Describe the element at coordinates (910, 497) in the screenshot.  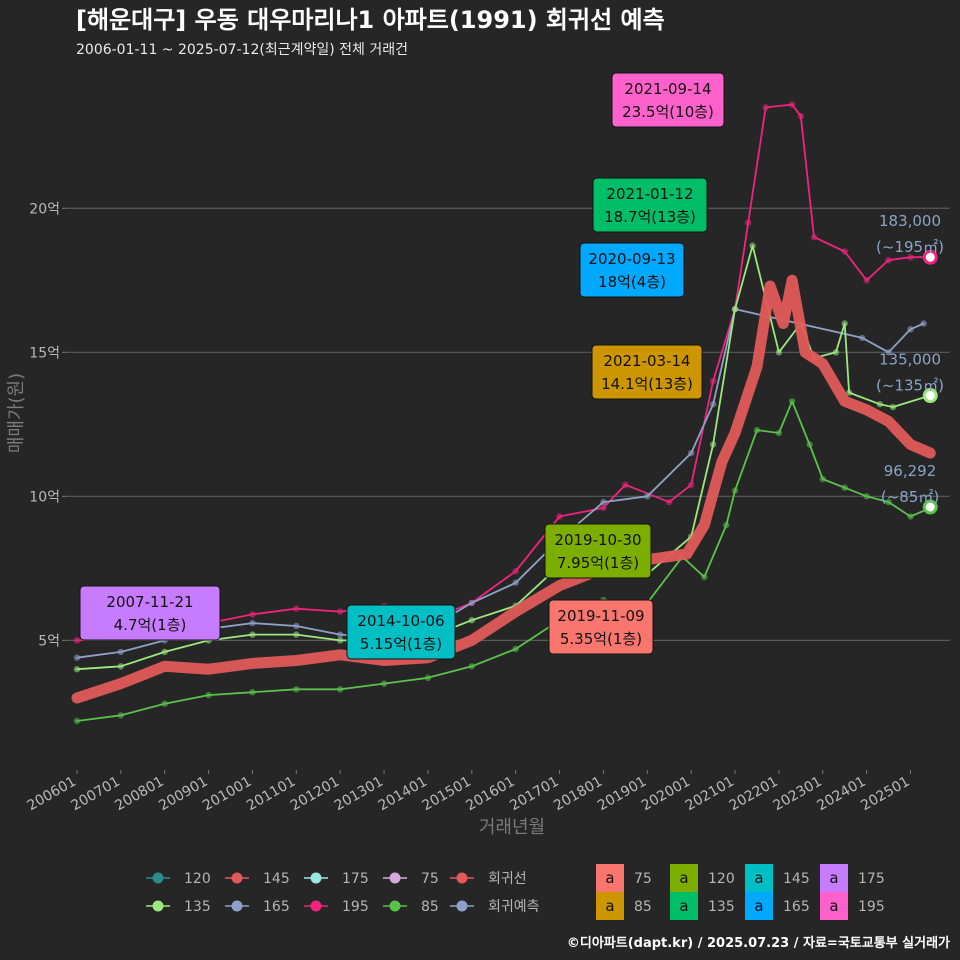
I see `end-label-area: (~85㎡)` at that location.